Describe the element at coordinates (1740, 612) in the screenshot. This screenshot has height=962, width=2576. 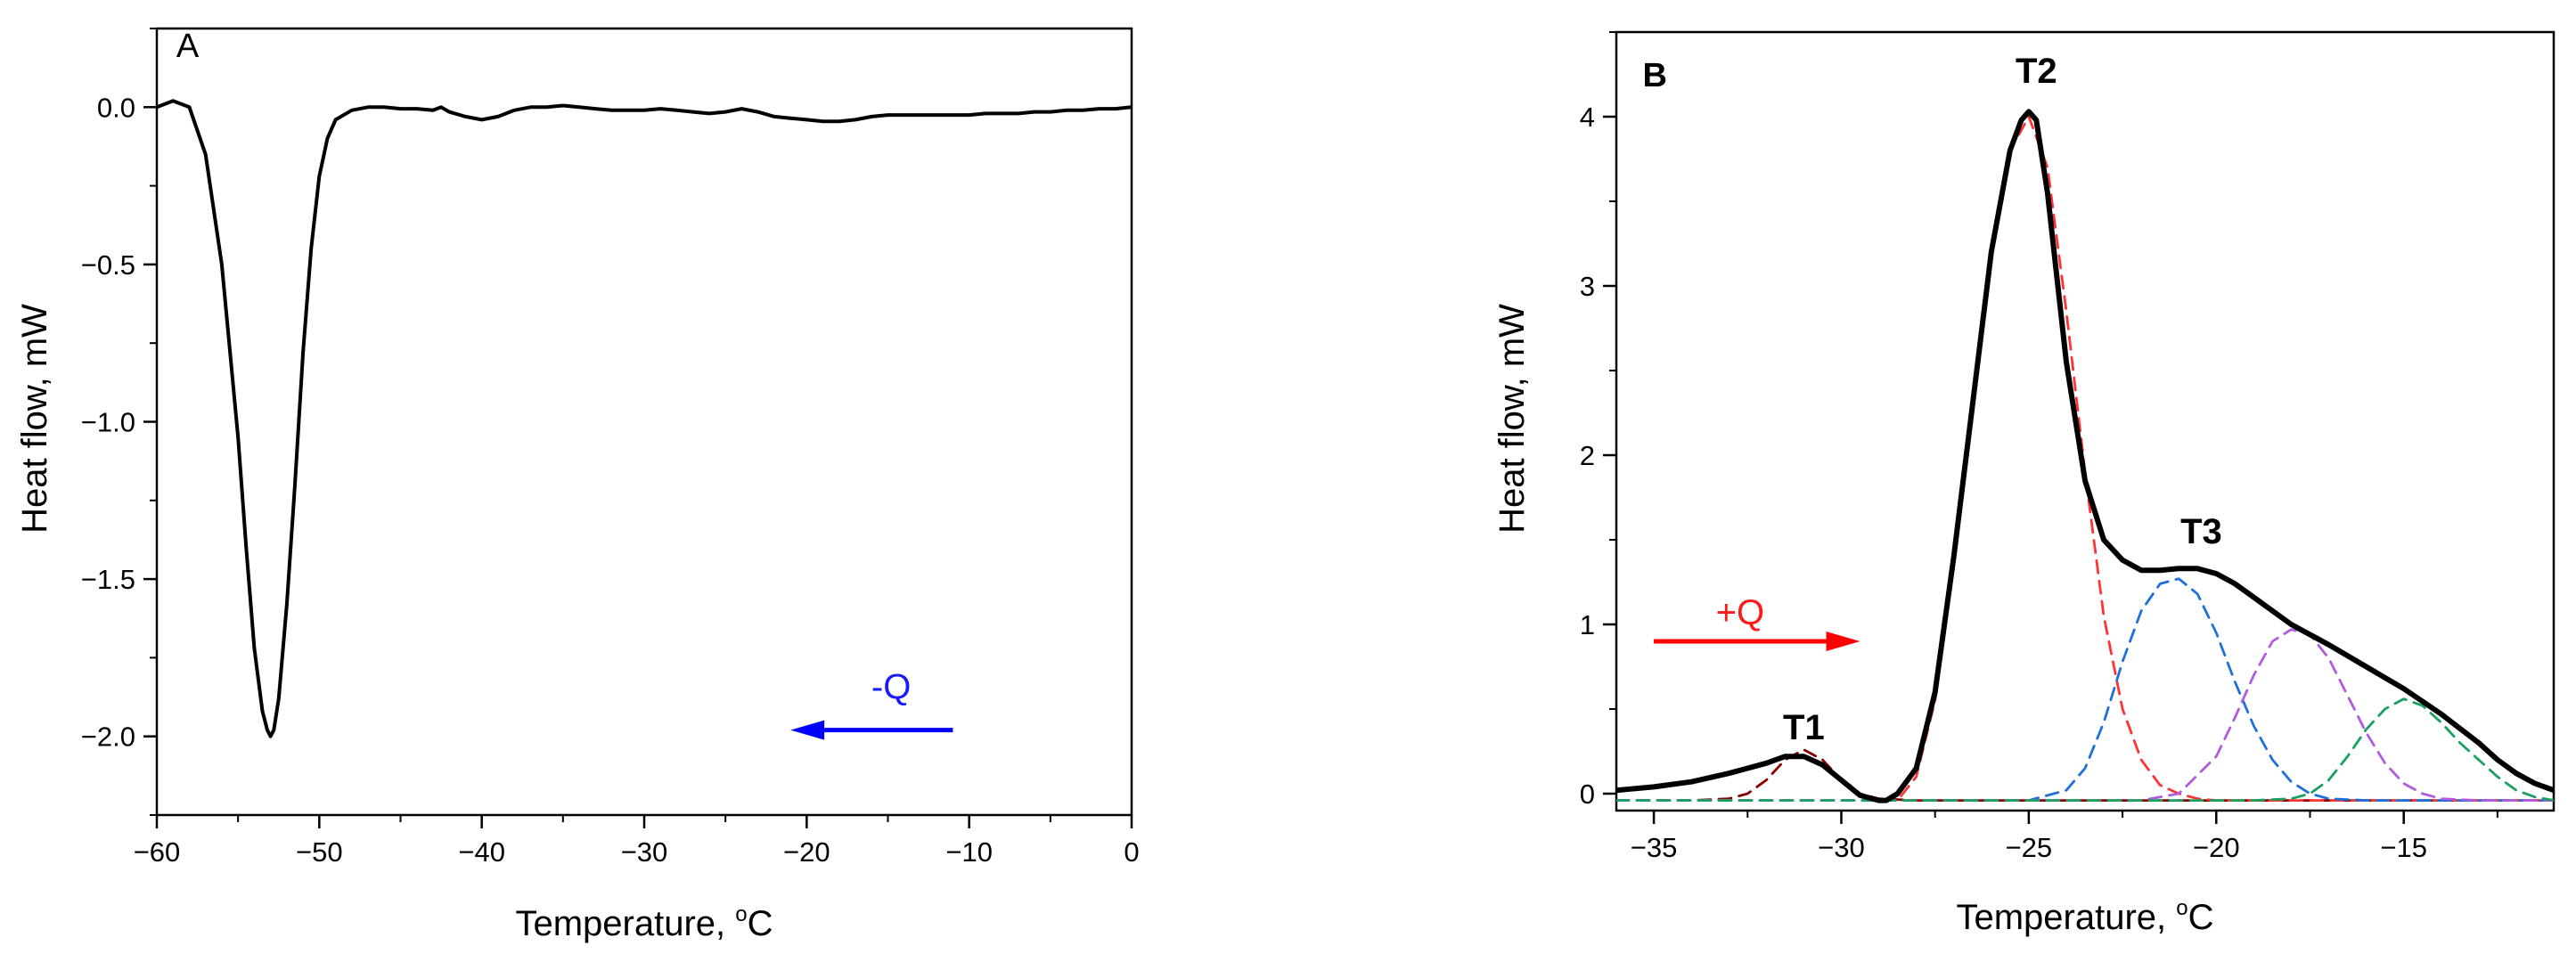
I see `heat-direction-label: +Q` at that location.